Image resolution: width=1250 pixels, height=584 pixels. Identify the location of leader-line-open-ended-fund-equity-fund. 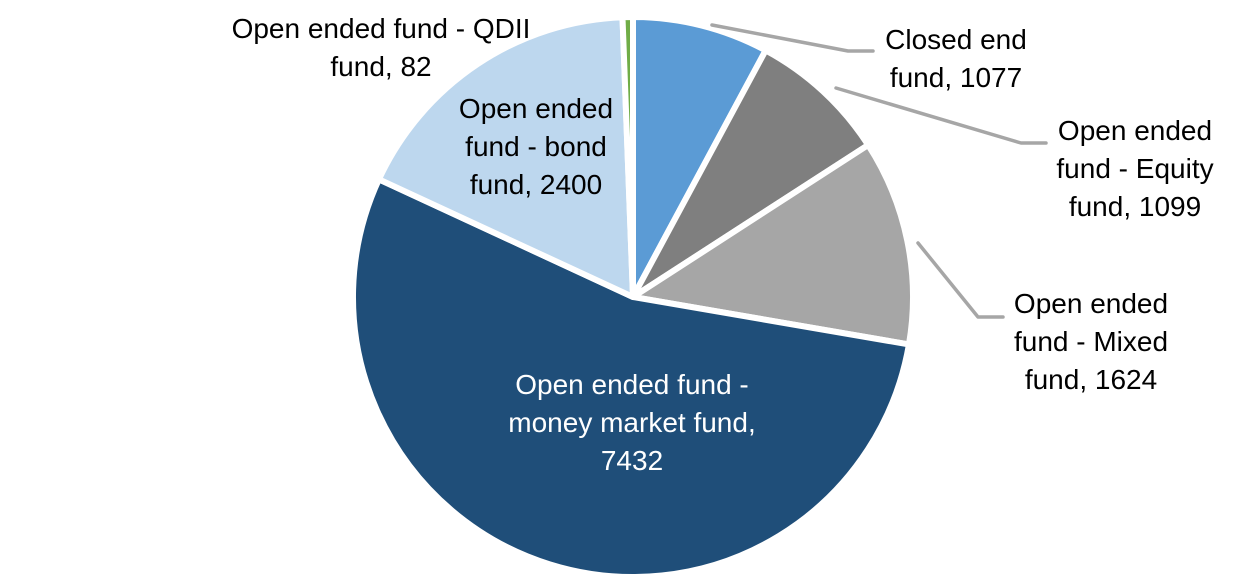
(941, 115).